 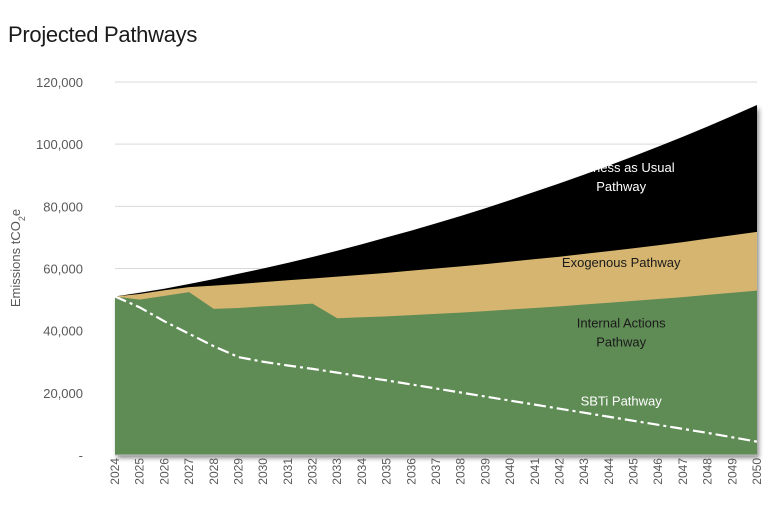 What do you see at coordinates (140, 471) in the screenshot?
I see `x-tick-label: 2025` at bounding box center [140, 471].